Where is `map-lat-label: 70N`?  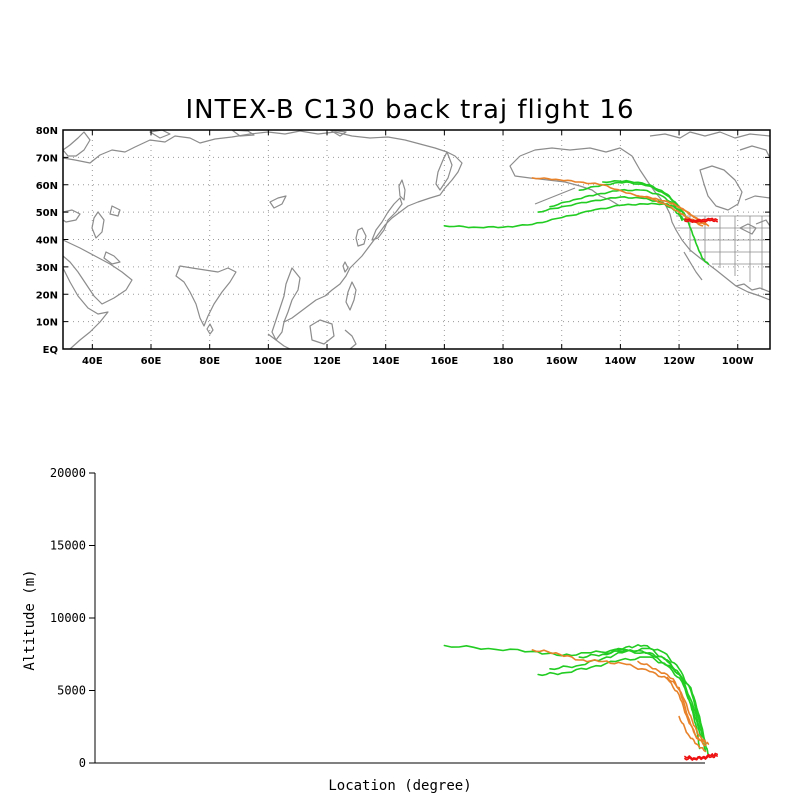 map-lat-label: 70N is located at coordinates (47, 158).